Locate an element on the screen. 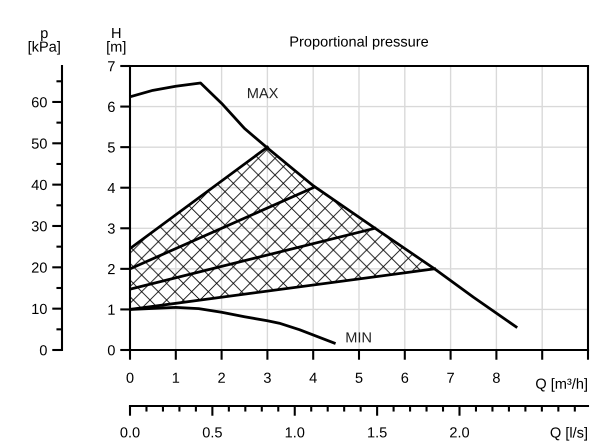 The image size is (592, 448). annotation: MAX is located at coordinates (263, 93).